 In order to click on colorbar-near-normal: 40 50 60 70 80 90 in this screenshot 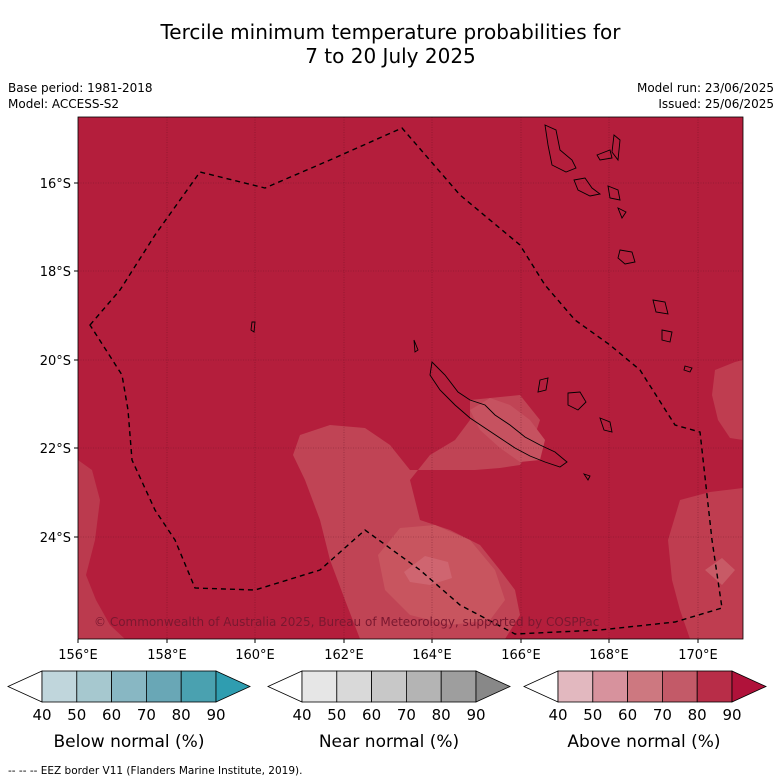, I will do `click(389, 697)`.